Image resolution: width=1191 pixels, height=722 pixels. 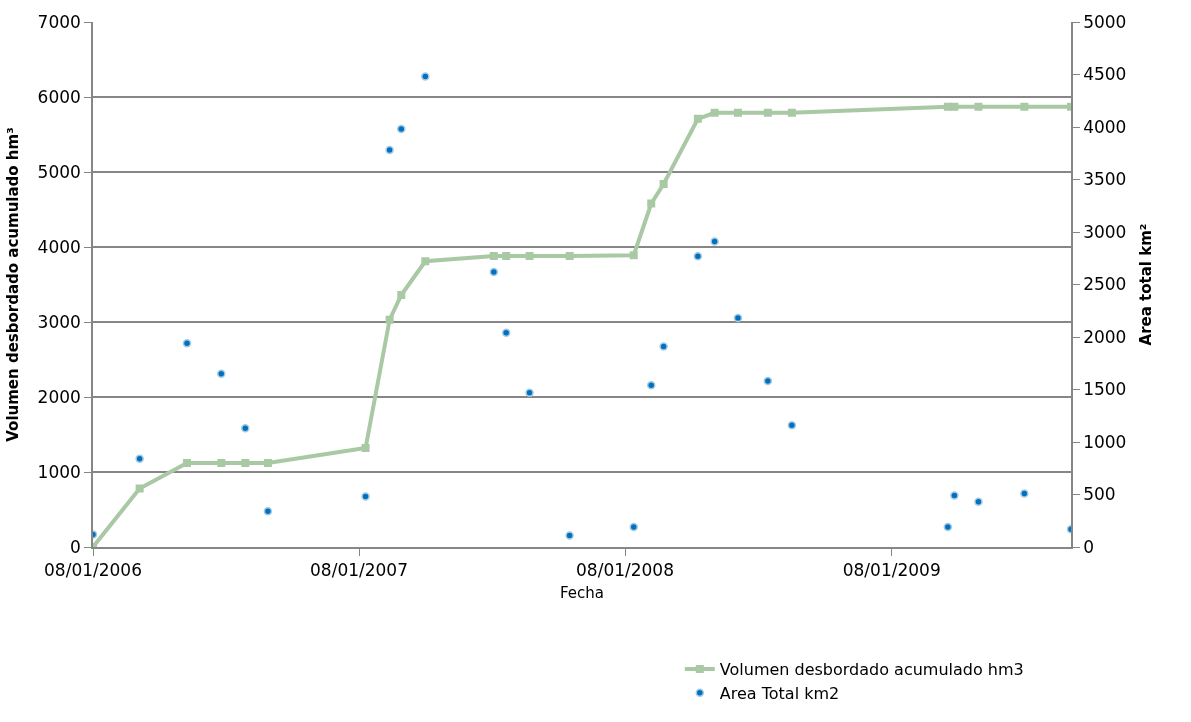 What do you see at coordinates (582, 592) in the screenshot?
I see `x-axis-title: Fecha` at bounding box center [582, 592].